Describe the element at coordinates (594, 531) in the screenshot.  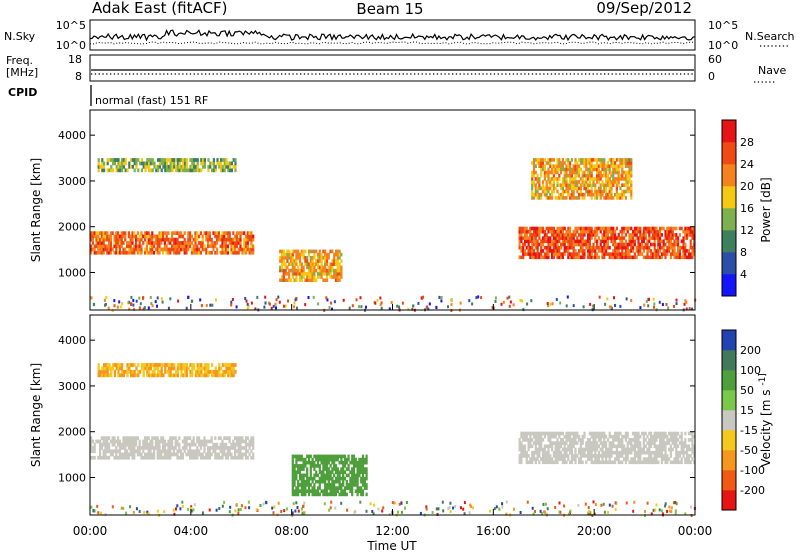
I see `x-tick-label: 20:00` at that location.